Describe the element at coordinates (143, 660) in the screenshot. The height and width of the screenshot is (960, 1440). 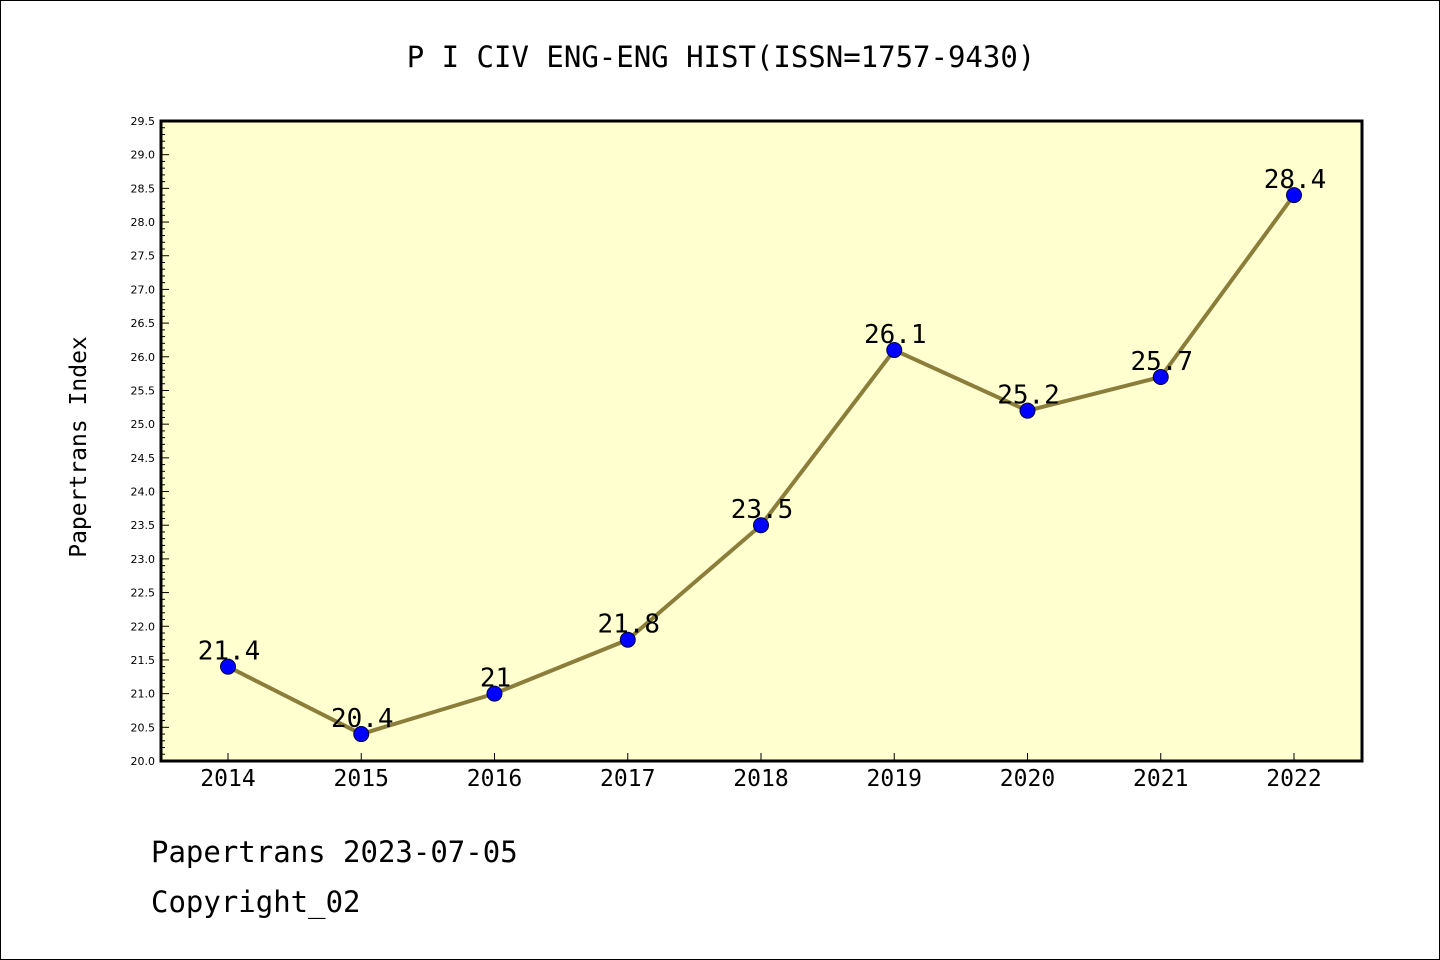
I see `y-tick-label: 21.5` at that location.